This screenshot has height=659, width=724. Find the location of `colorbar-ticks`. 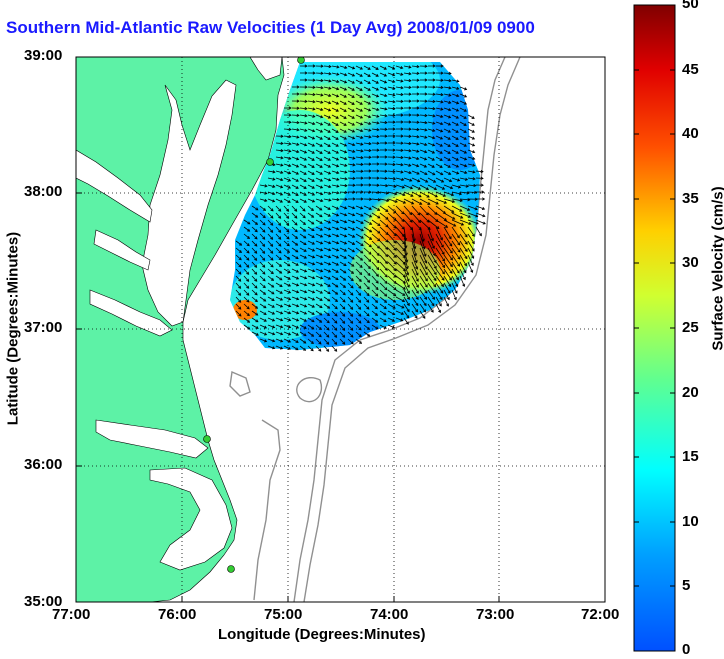

colorbar-ticks is located at coordinates (654, 328).